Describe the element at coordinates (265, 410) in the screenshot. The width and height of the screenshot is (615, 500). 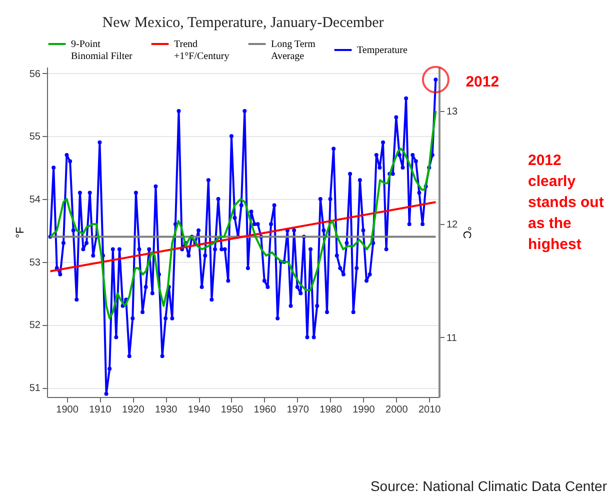
I see `x-tick-label: 1960` at that location.